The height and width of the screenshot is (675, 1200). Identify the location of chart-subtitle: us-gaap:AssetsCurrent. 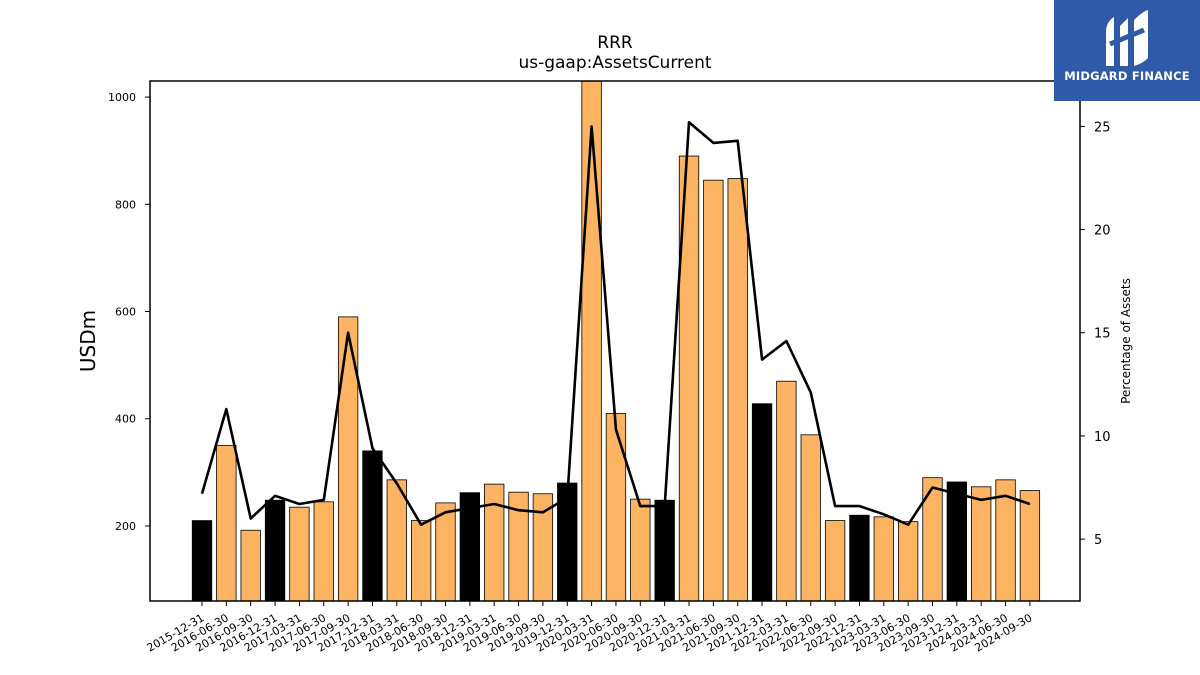
(614, 63).